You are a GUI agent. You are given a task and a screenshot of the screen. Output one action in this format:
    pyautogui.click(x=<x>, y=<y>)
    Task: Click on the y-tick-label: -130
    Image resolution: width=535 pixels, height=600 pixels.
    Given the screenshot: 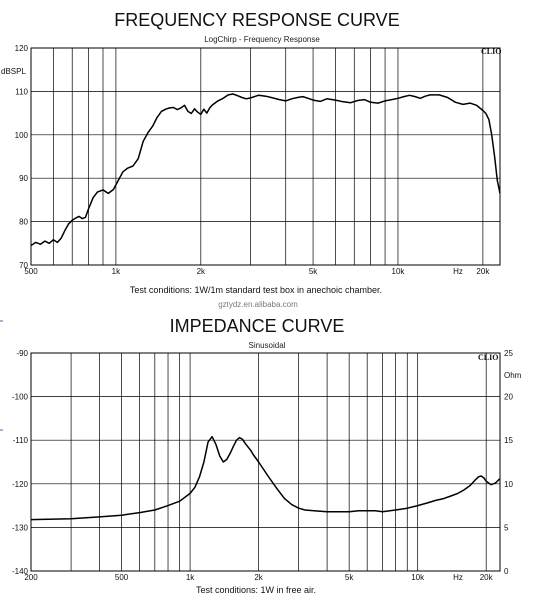 What is the action you would take?
    pyautogui.click(x=20, y=527)
    